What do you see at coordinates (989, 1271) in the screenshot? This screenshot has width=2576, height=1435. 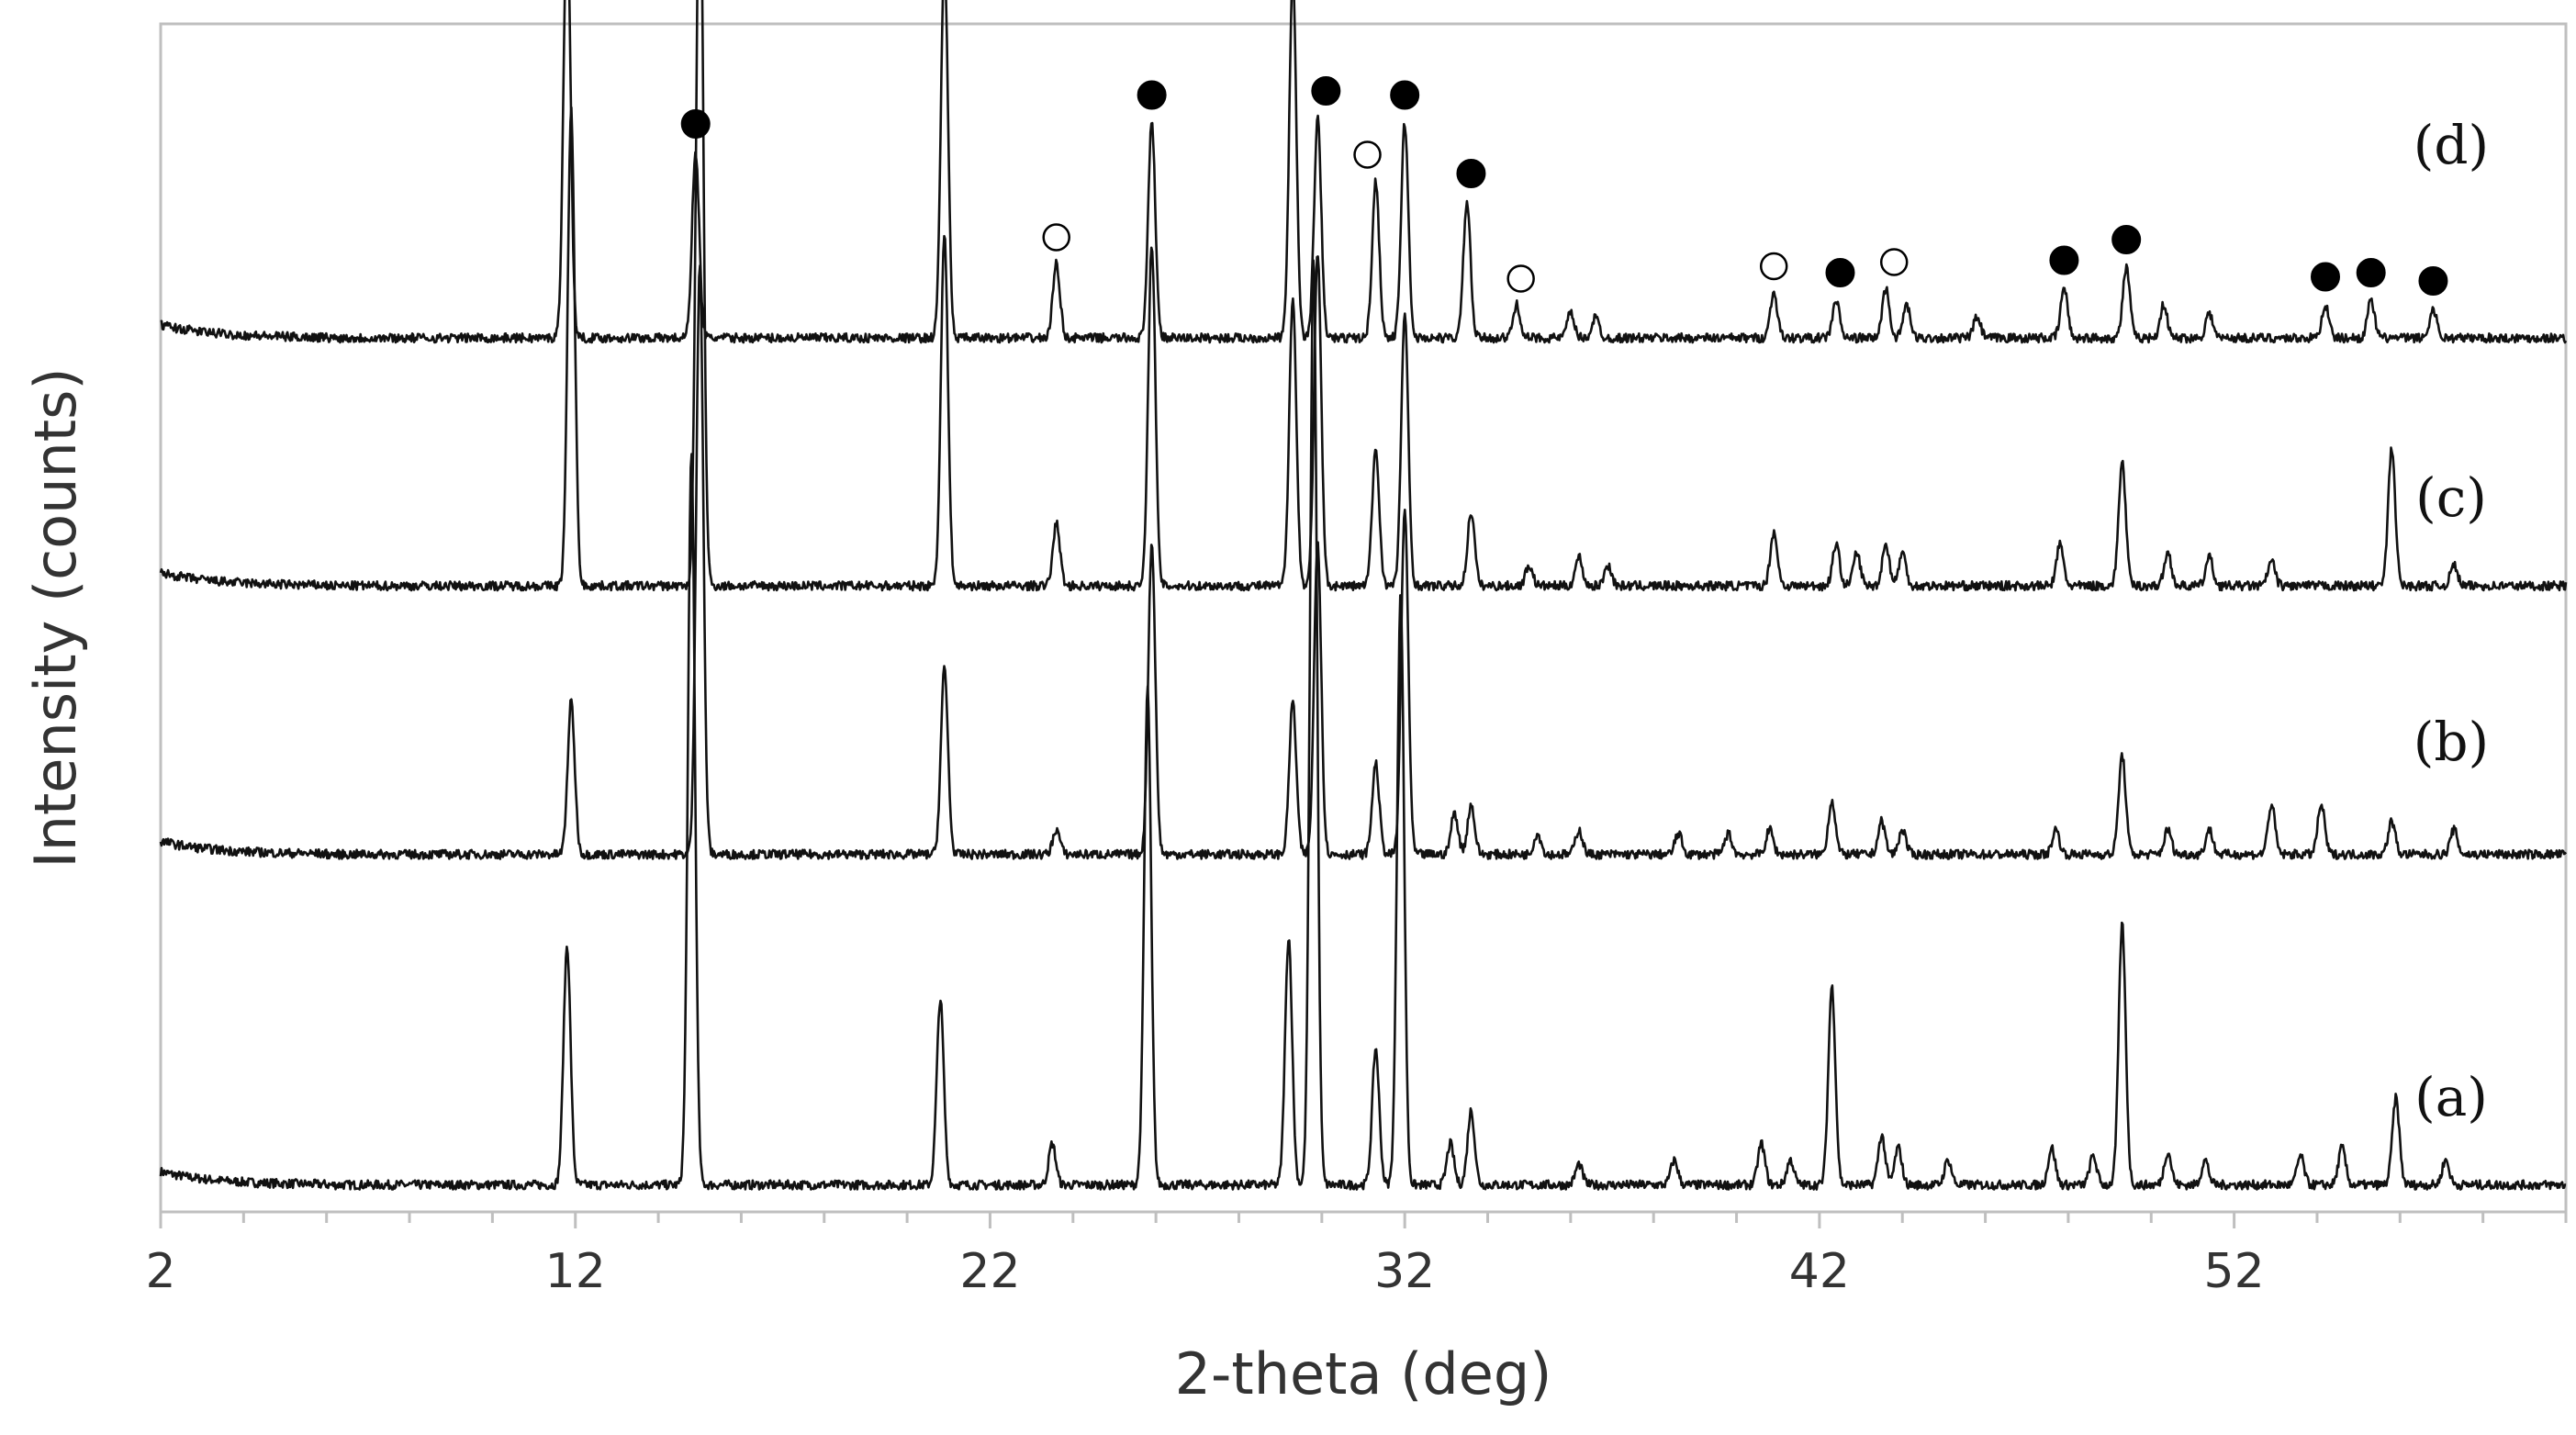 I see `x-tick-label: 22` at bounding box center [989, 1271].